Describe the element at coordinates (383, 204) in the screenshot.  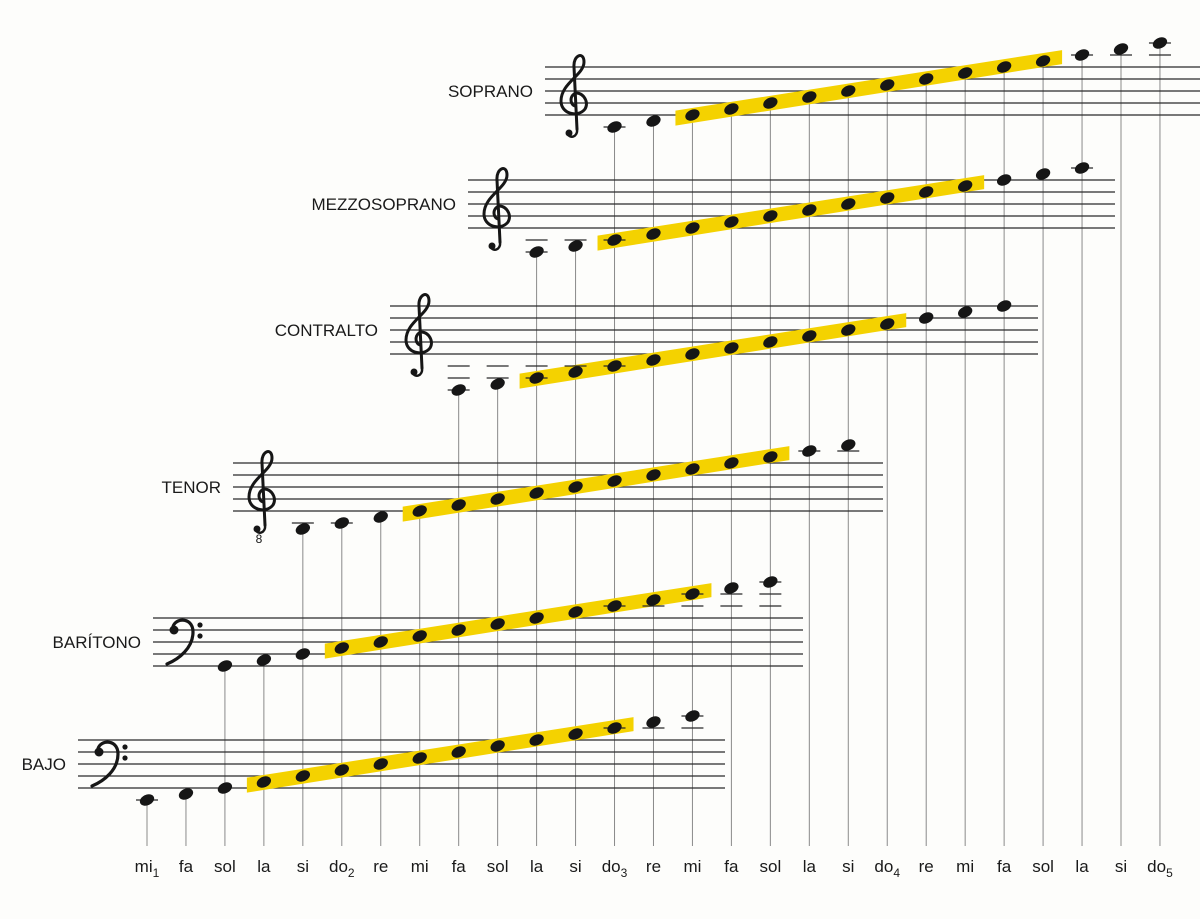
I see `voice-label: MEZZOSOPRANO` at that location.